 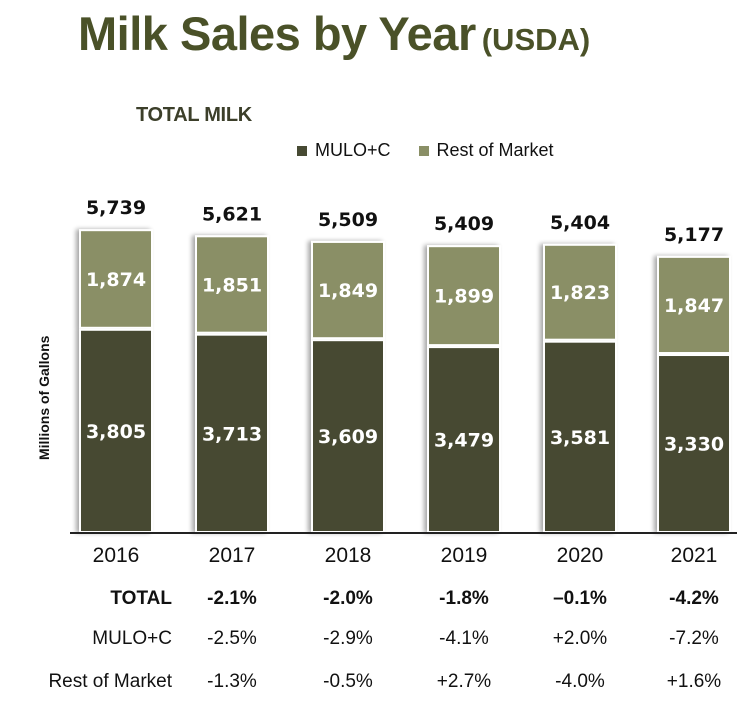 What do you see at coordinates (302, 150) in the screenshot?
I see `legend-swatch-mulo` at bounding box center [302, 150].